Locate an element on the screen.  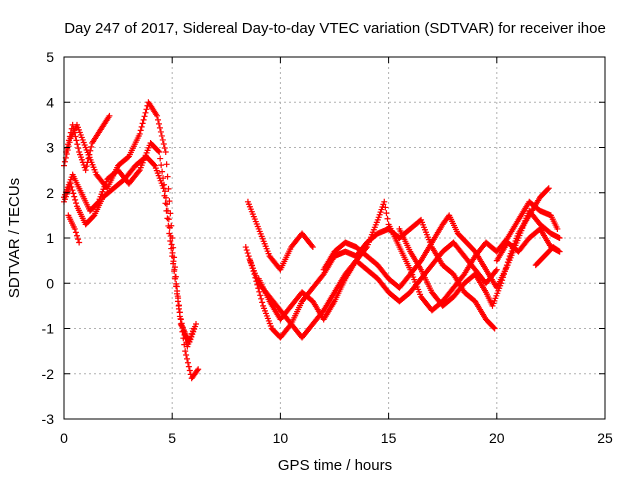
y-tick-label: 5 is located at coordinates (50, 57).